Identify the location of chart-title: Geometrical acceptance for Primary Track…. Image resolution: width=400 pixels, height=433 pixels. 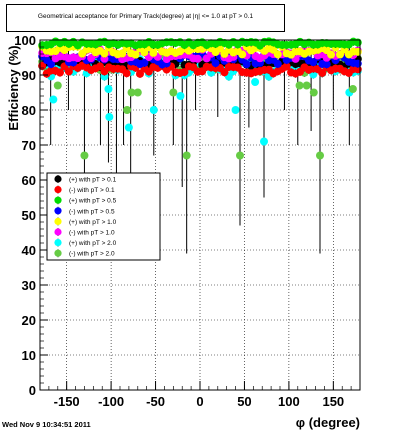
(145, 16).